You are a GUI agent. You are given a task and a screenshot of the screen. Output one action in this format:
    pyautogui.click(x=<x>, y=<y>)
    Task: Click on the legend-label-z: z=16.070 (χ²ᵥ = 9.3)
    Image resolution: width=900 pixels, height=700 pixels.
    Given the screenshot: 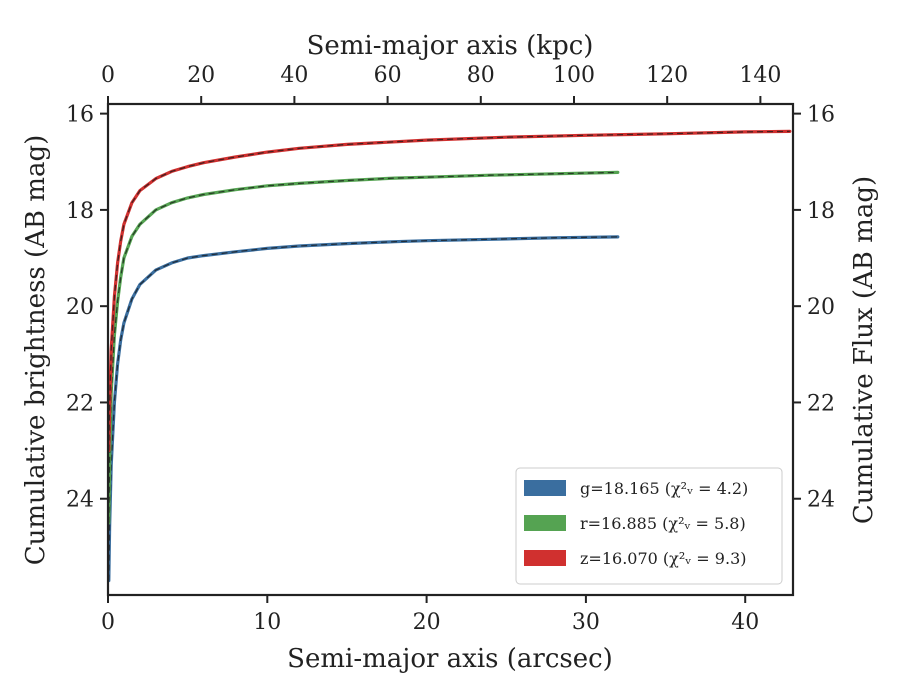 What is the action you would take?
    pyautogui.click(x=663, y=558)
    